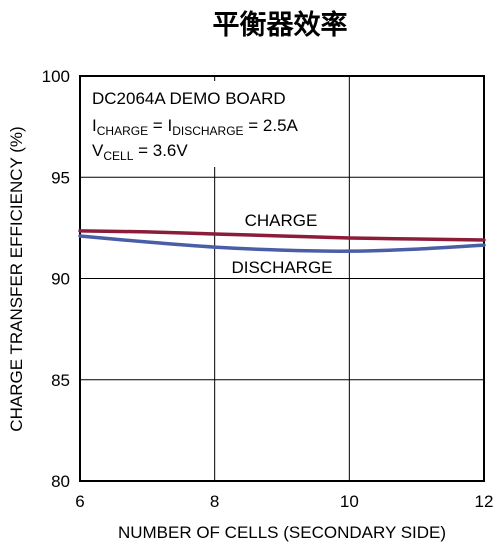 Image resolution: width=500 pixels, height=549 pixels. I want to click on chart-title: 平衡器效率, so click(280, 25).